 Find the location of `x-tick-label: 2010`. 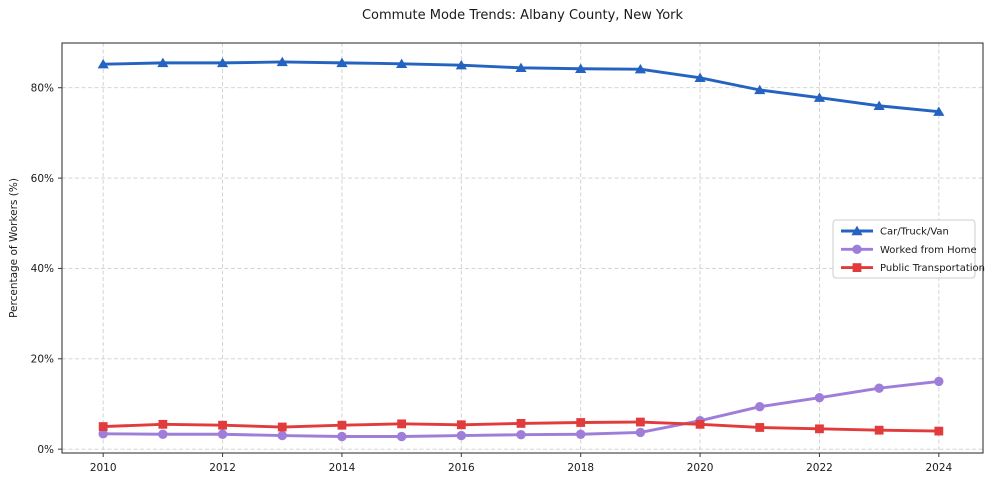

x-tick-label: 2010 is located at coordinates (103, 468).